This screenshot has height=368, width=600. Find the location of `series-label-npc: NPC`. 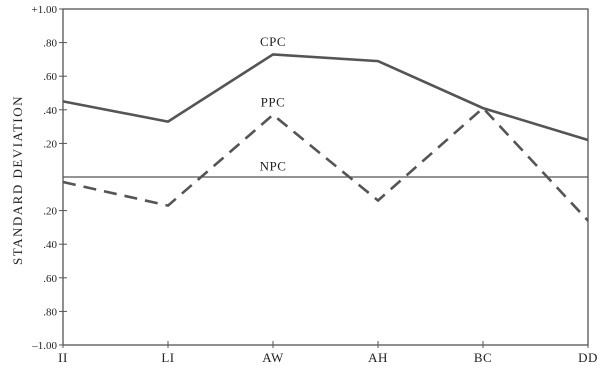

series-label-npc: NPC is located at coordinates (273, 165).